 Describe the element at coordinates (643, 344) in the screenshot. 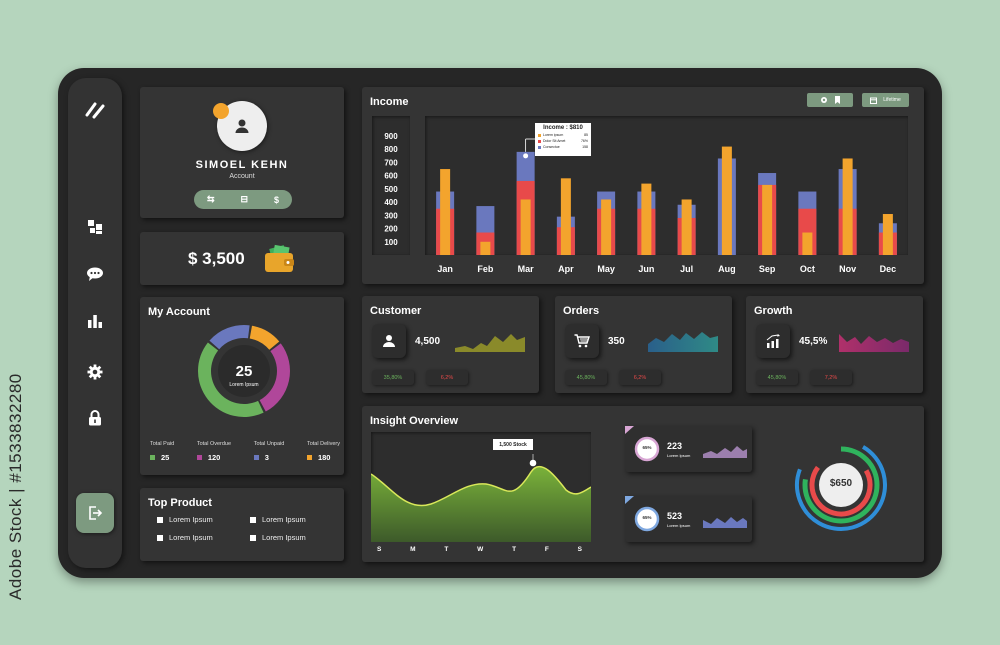

I see `orders-card: Orders 350 45,80% 6,2%` at that location.